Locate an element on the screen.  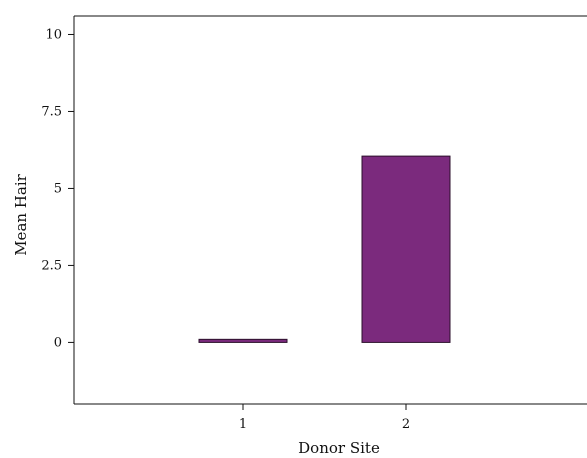
y-ticks: 0 2.5 5 7.5 10 is located at coordinates (57, 188).